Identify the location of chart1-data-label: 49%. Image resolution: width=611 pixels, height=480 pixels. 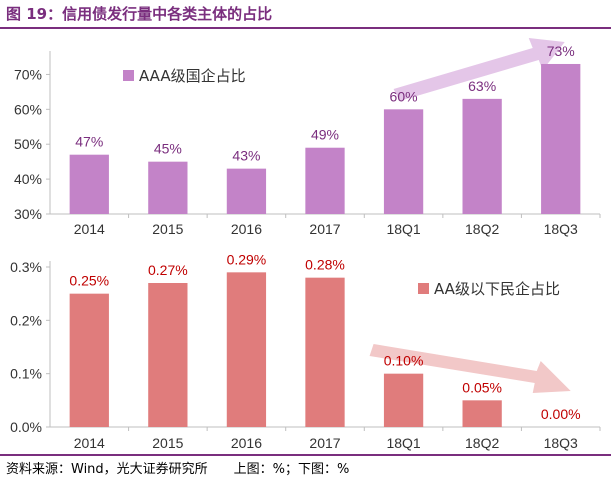
(325, 135).